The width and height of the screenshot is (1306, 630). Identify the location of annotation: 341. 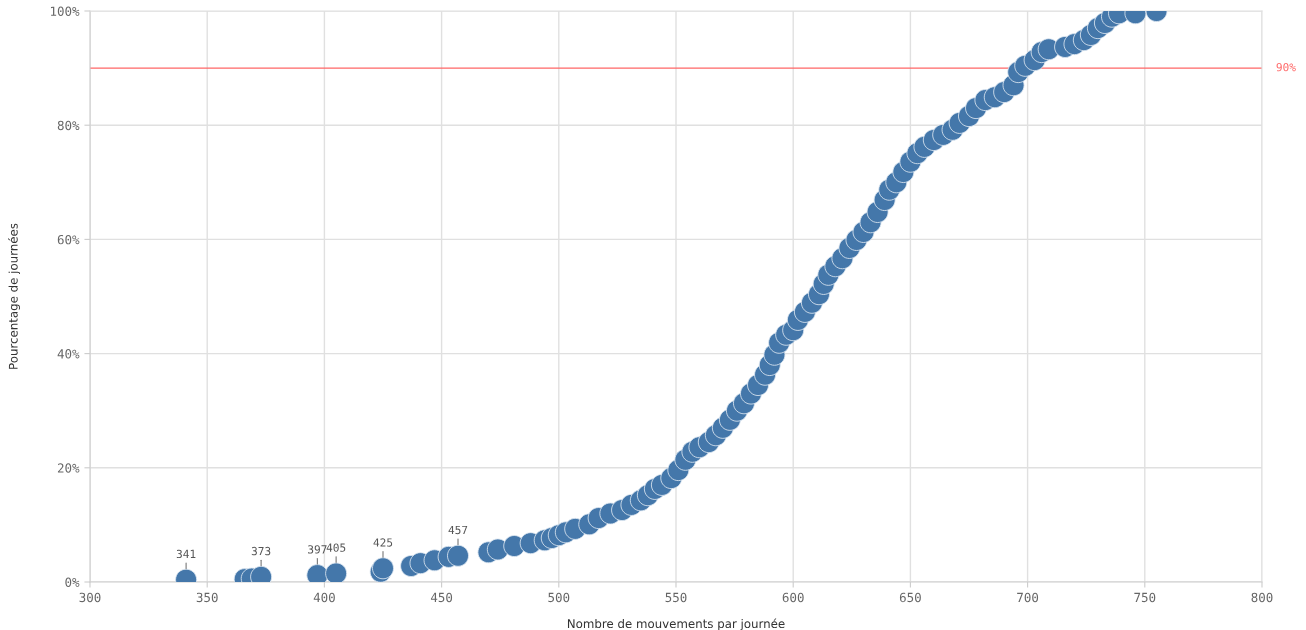
(186, 554).